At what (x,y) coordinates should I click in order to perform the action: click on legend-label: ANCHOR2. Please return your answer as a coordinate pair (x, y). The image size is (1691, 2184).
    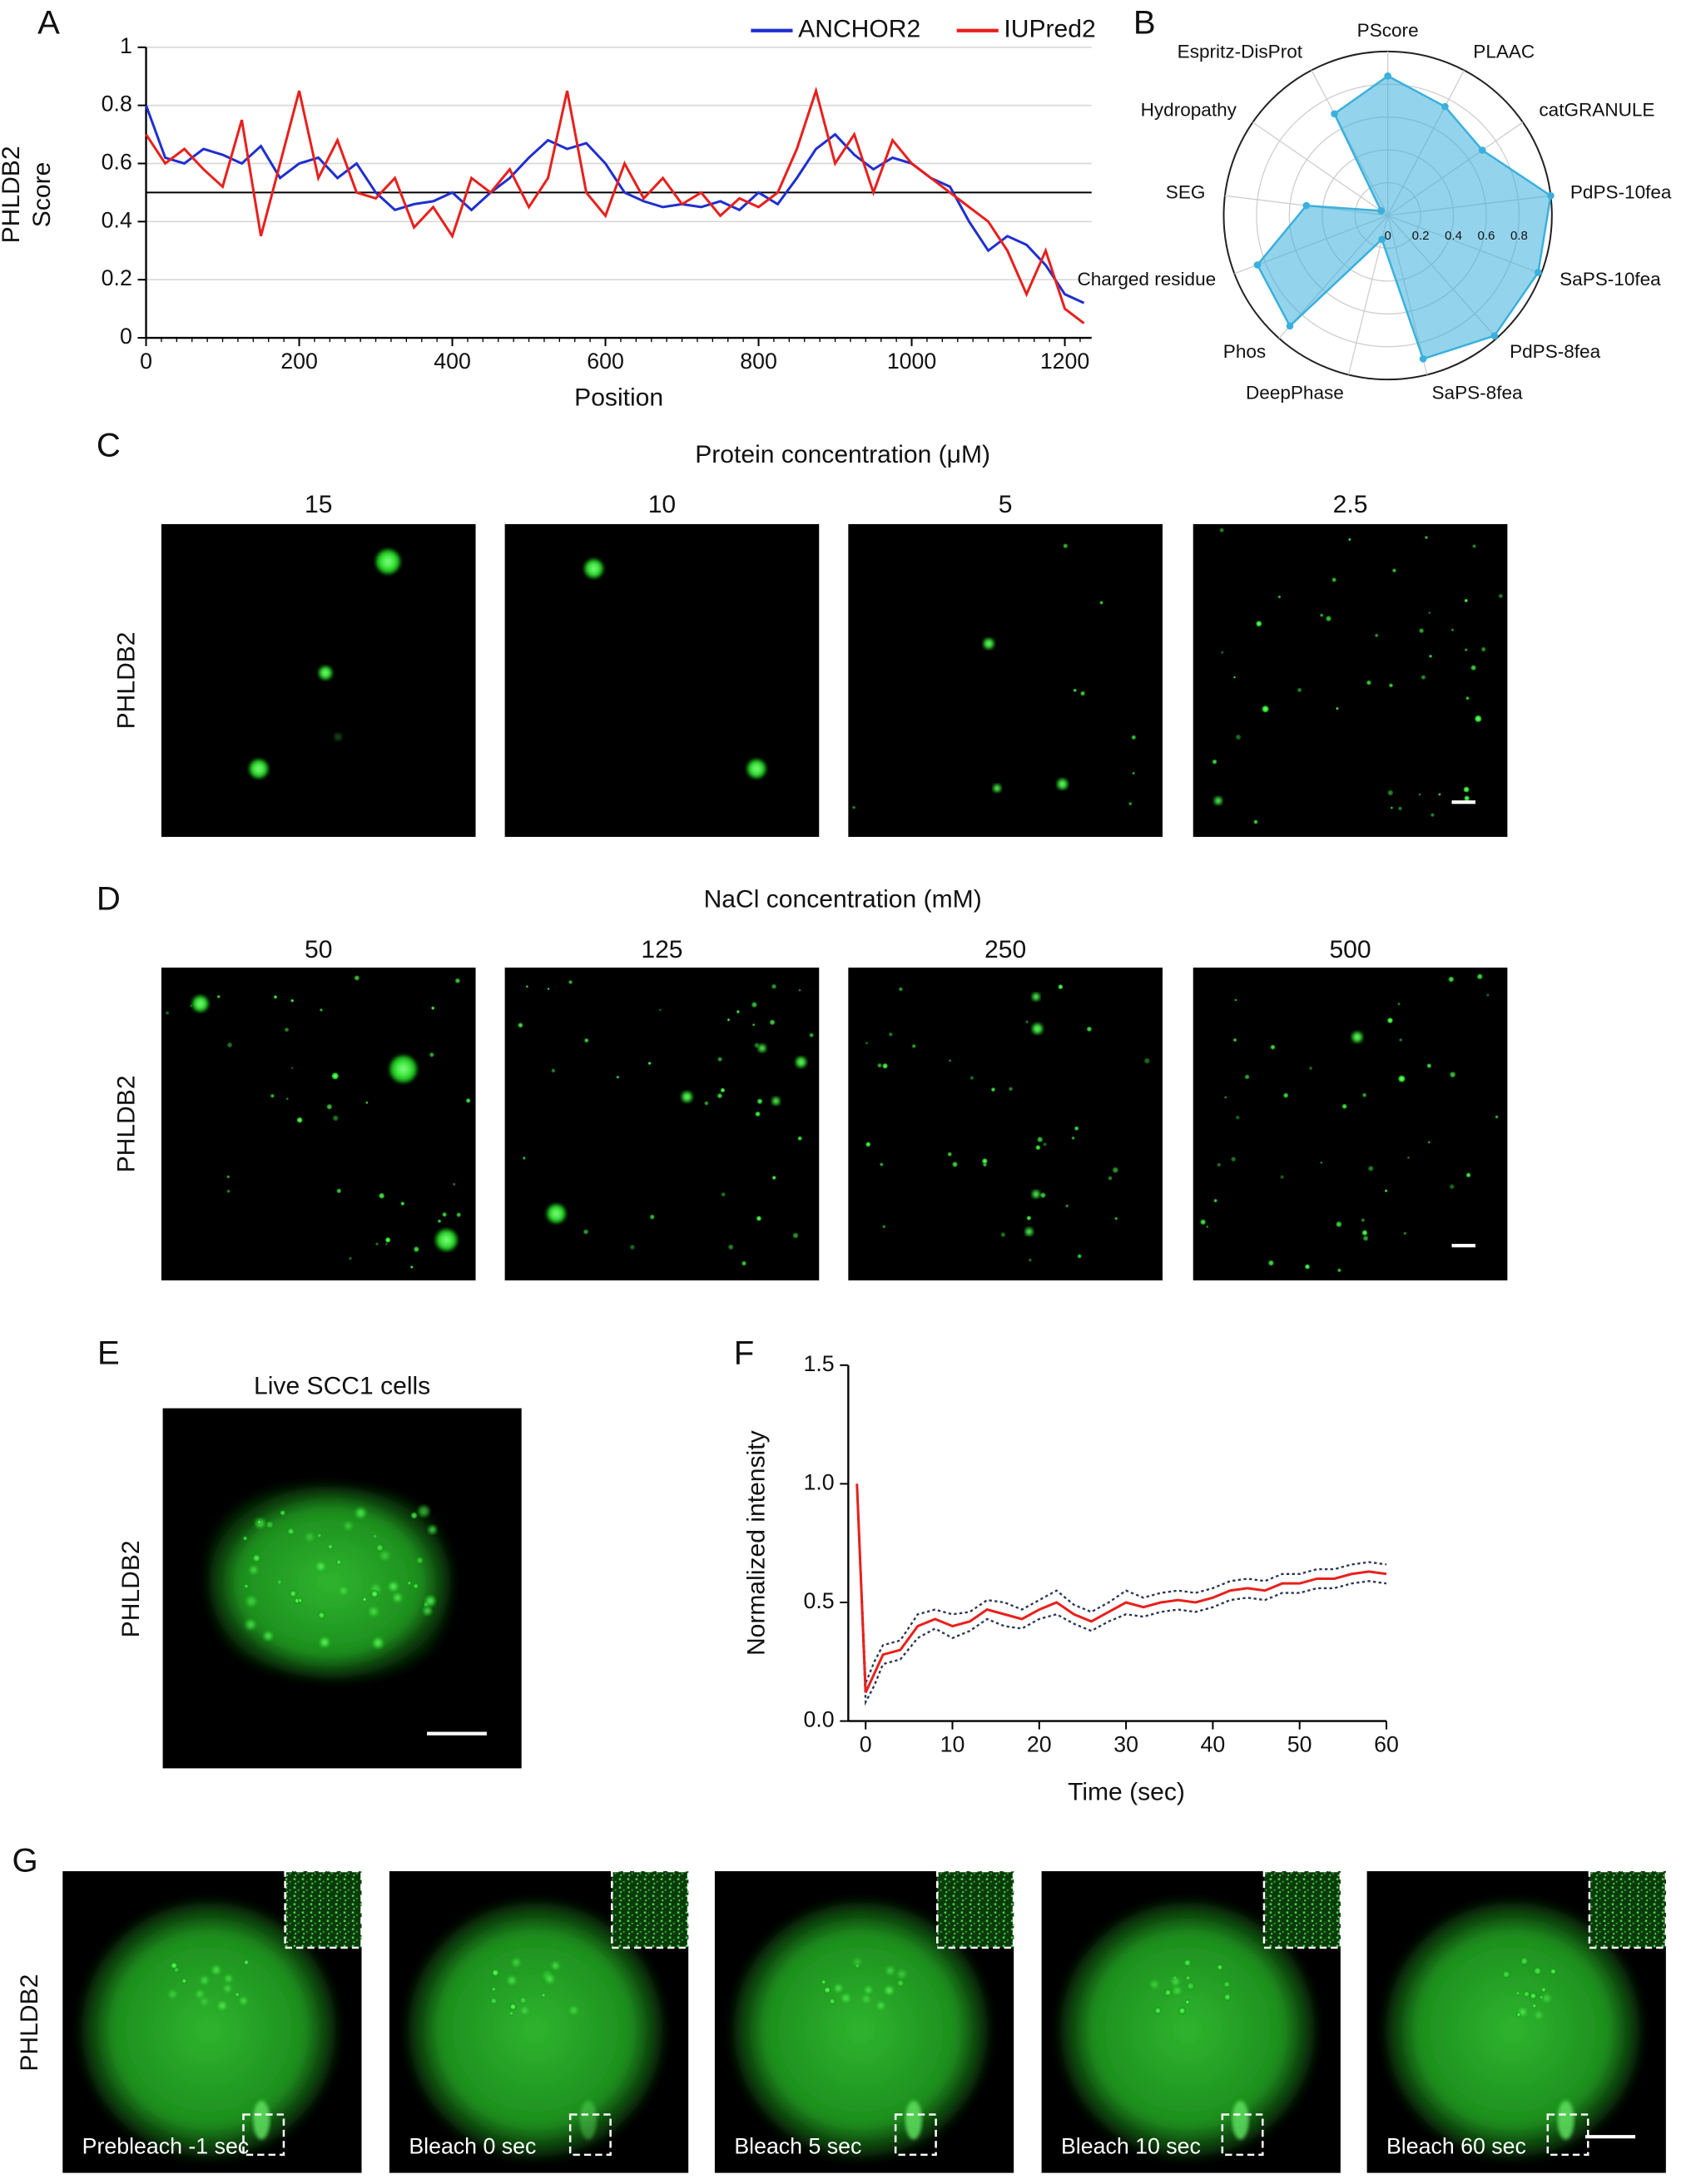
    Looking at the image, I should click on (859, 29).